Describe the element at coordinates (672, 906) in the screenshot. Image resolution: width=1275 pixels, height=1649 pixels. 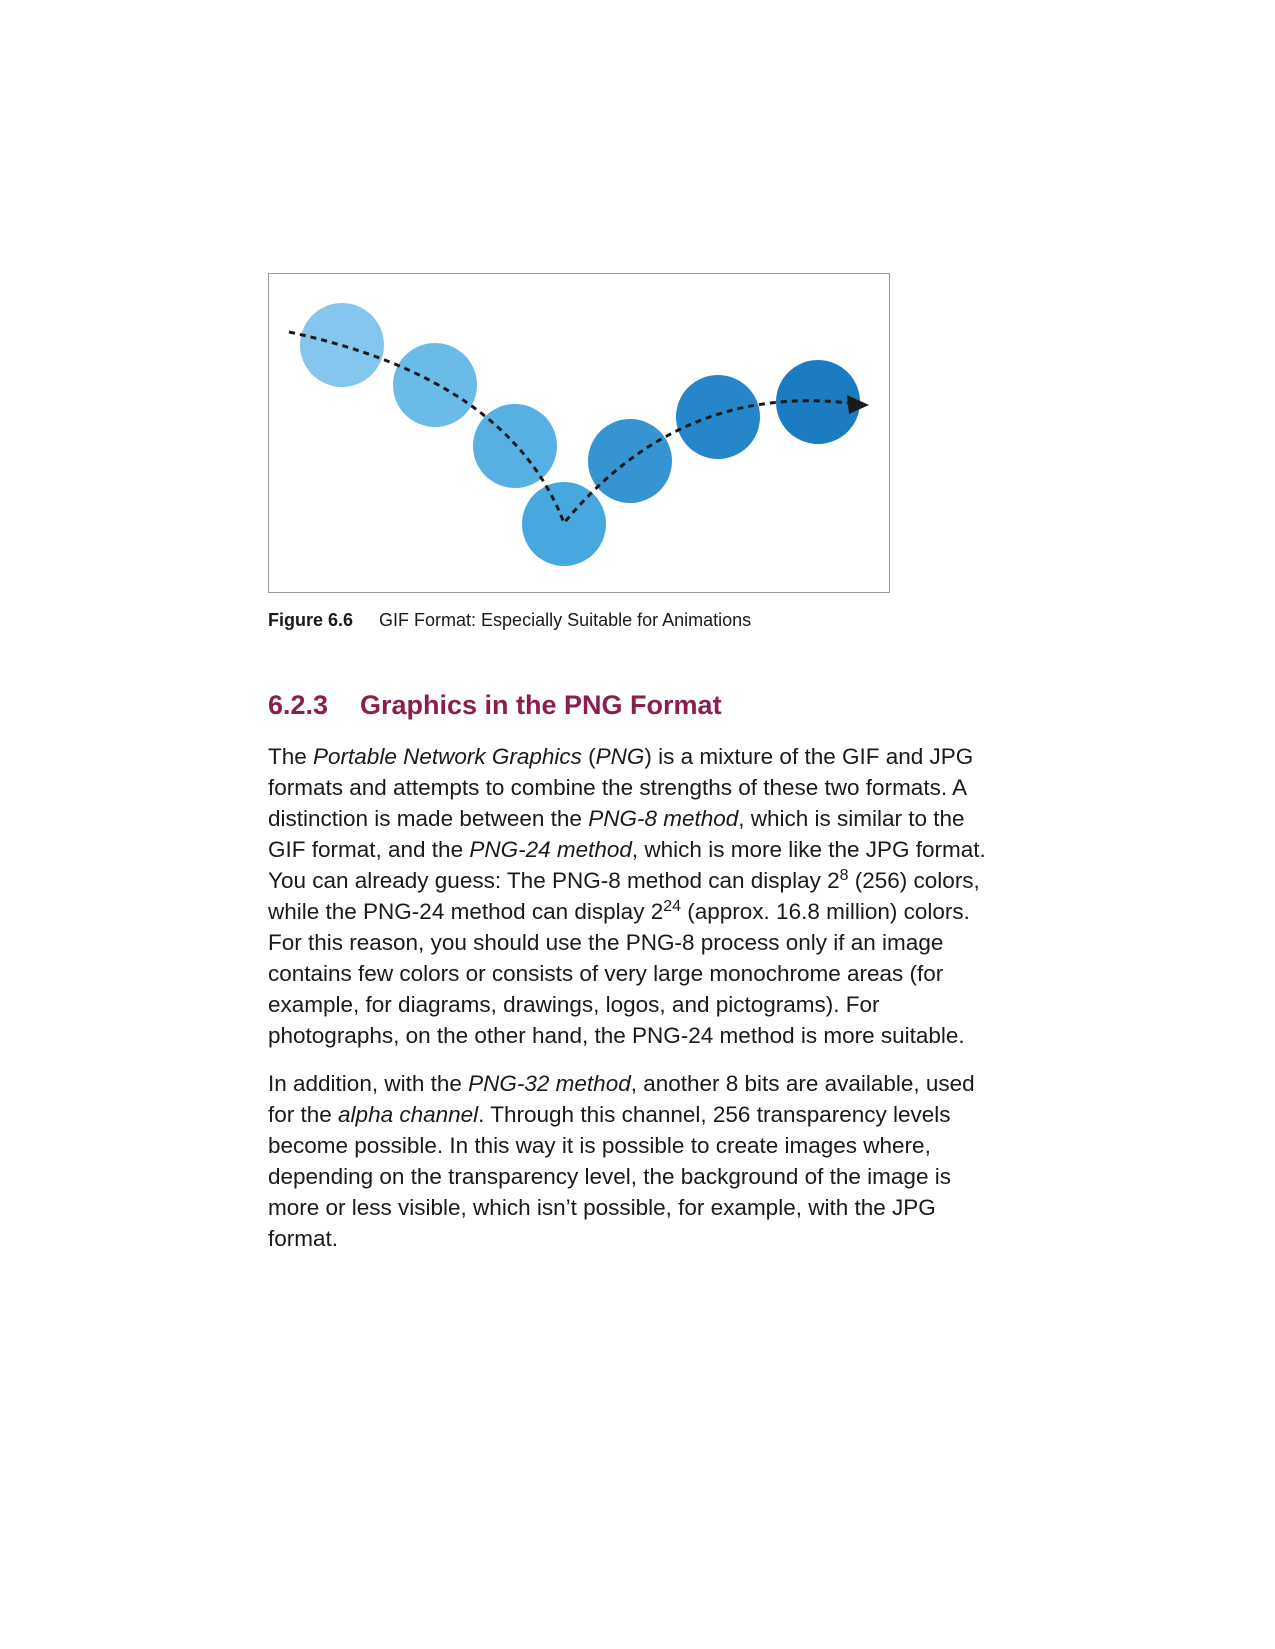
I see `exponent: 24` at that location.